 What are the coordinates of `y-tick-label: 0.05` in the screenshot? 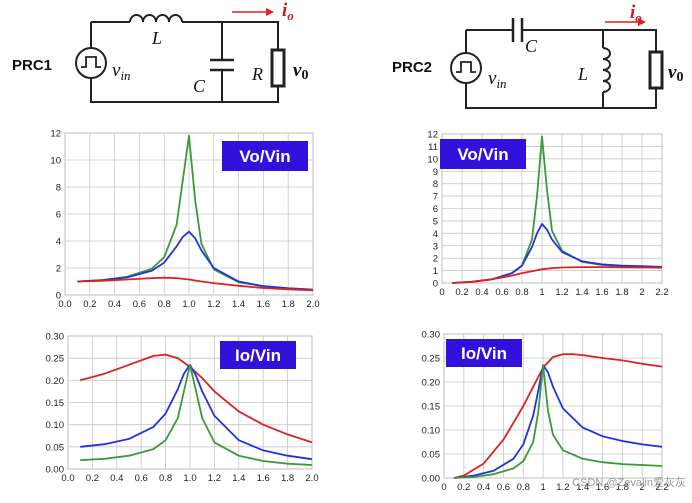 It's located at (431, 455).